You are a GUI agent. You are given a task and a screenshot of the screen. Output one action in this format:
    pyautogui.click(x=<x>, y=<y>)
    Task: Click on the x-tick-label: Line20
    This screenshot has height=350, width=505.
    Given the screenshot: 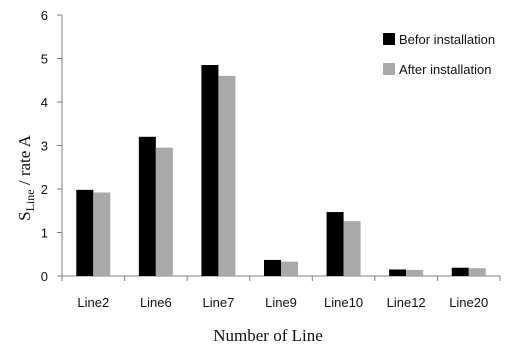 What is the action you would take?
    pyautogui.click(x=468, y=302)
    